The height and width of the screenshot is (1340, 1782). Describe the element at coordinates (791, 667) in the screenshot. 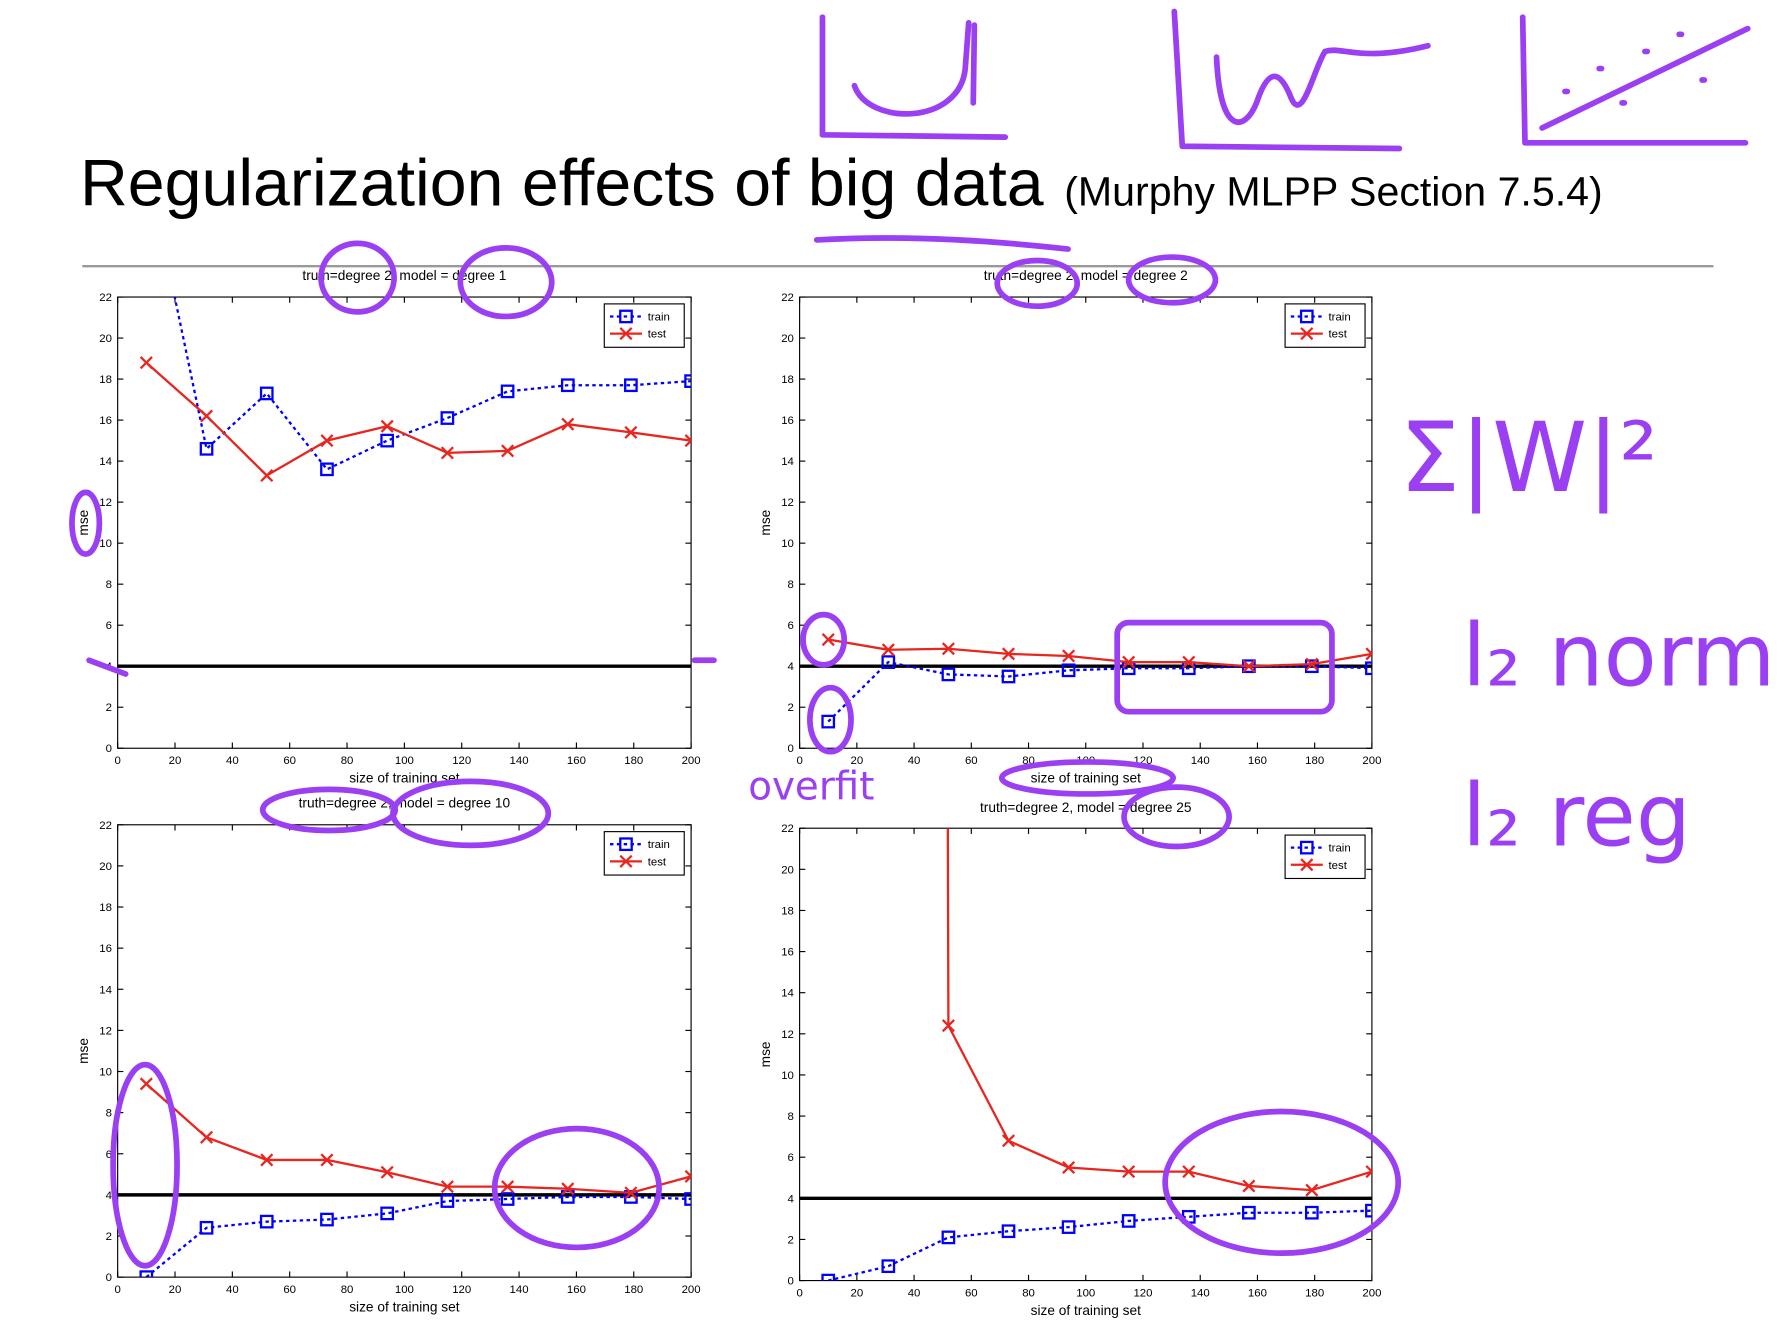

I see `y-tick-label: 4` at that location.